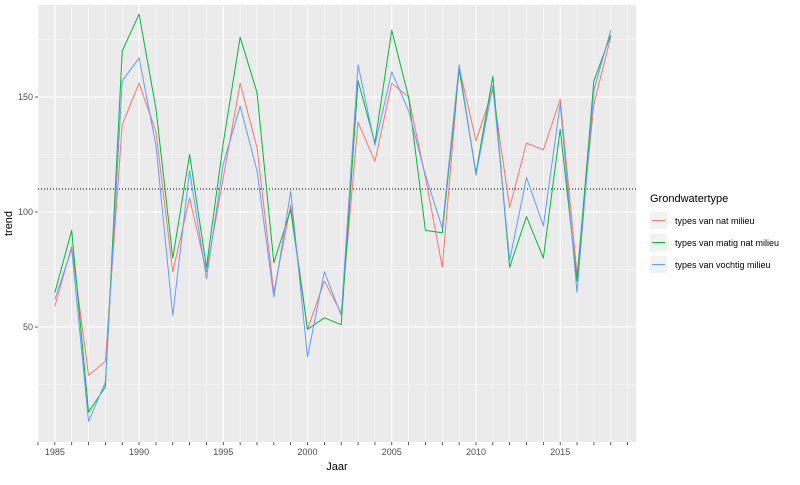 The image size is (800, 485). What do you see at coordinates (308, 452) in the screenshot?
I see `x-tick-label: 2000` at bounding box center [308, 452].